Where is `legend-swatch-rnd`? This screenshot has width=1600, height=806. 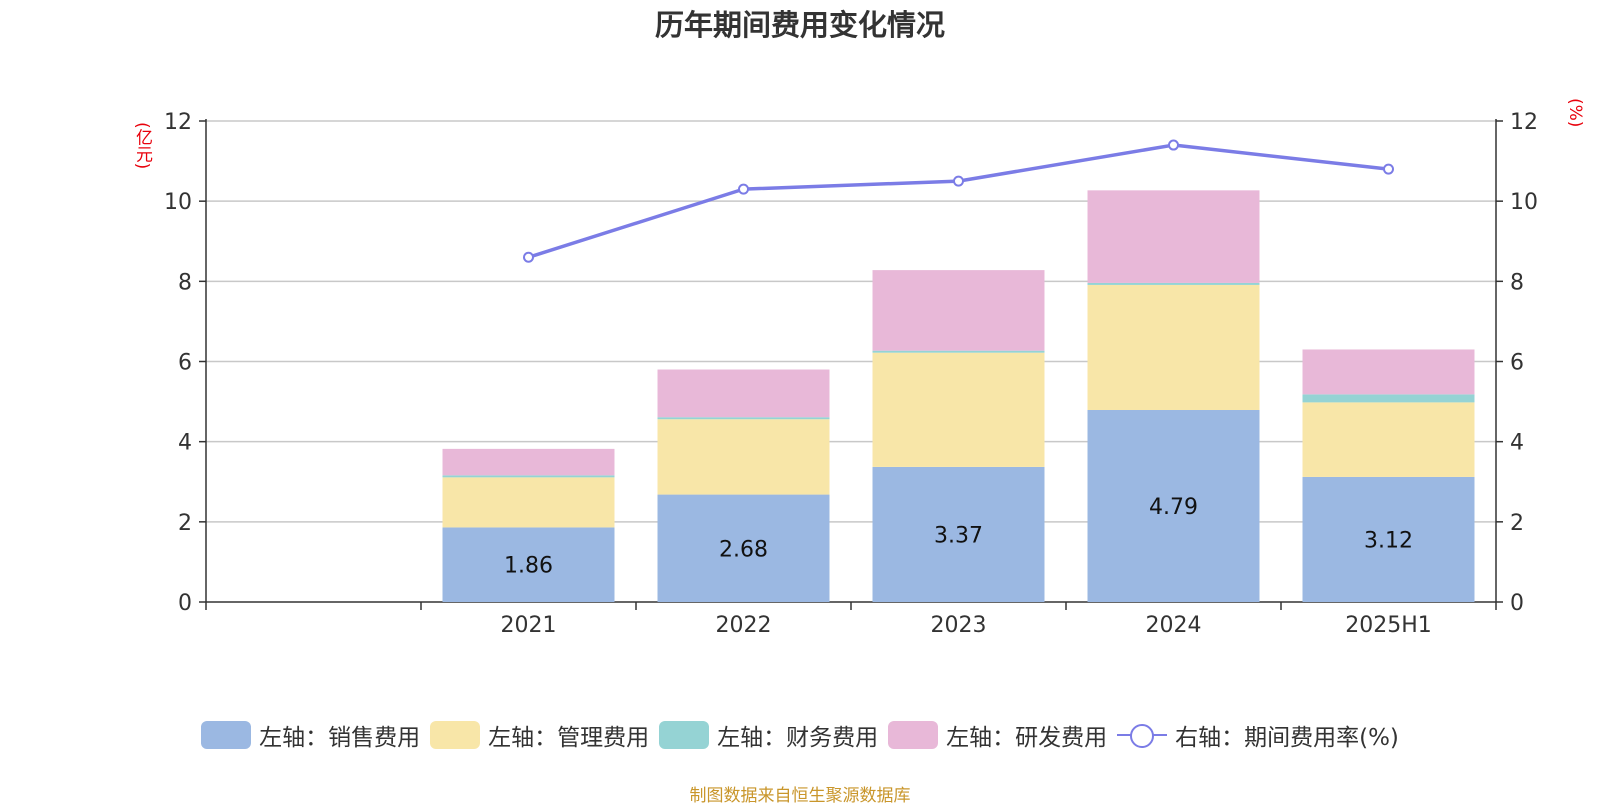 legend-swatch-rnd is located at coordinates (913, 735).